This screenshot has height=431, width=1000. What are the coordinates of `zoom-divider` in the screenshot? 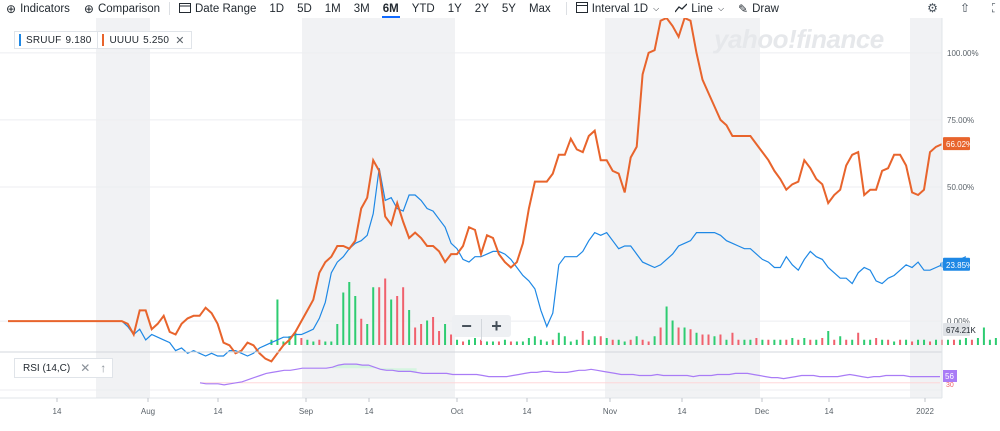 It's located at (481, 330).